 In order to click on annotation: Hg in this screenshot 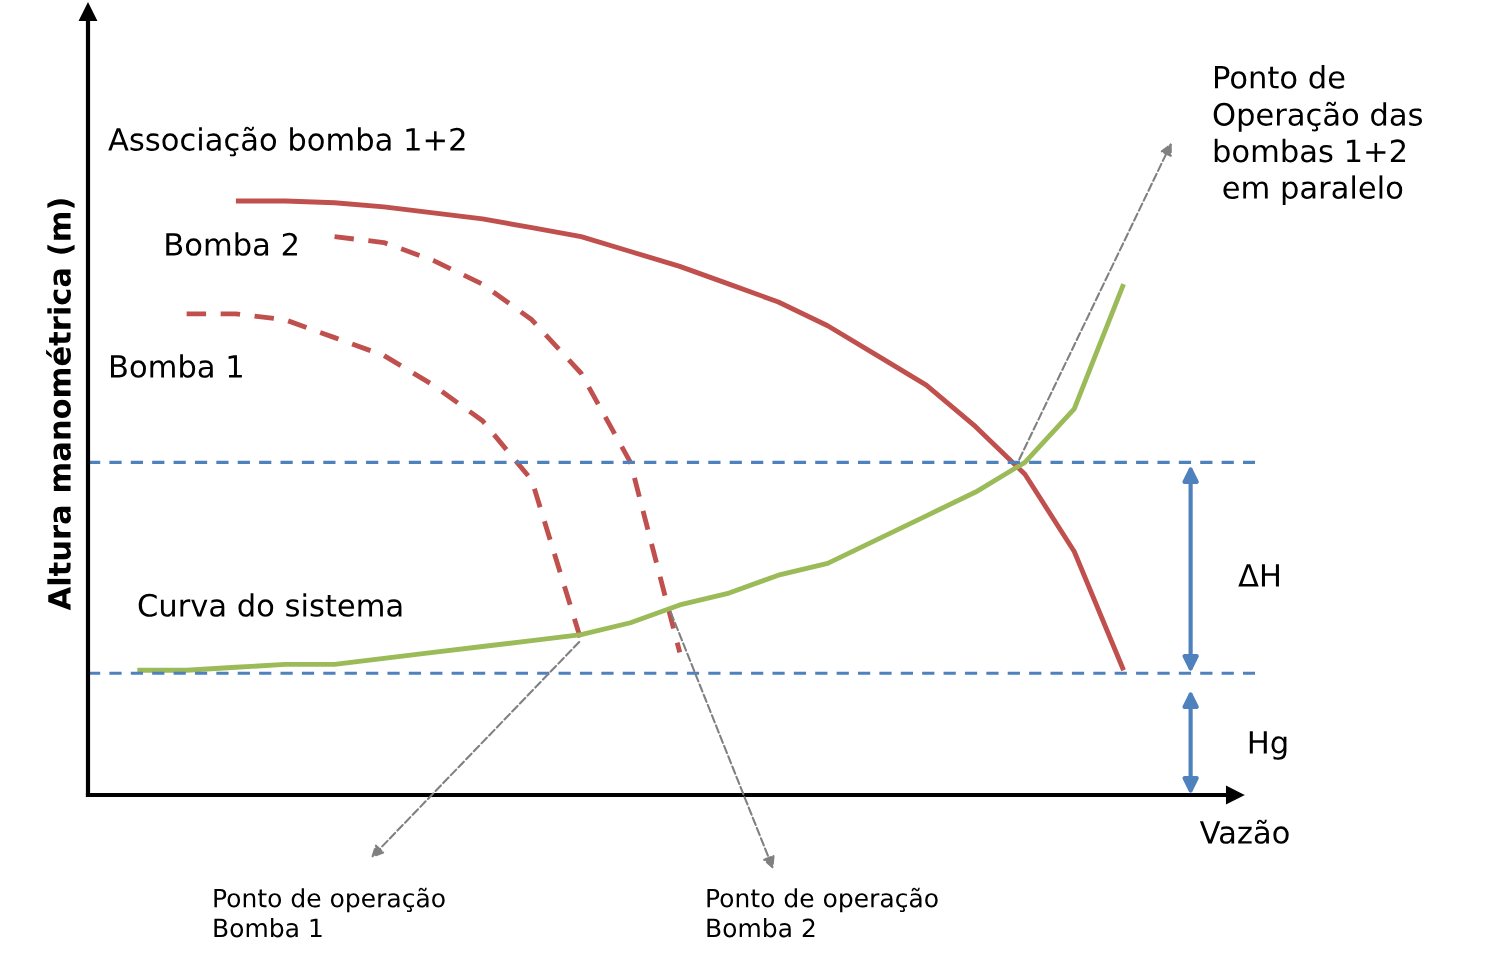, I will do `click(1268, 745)`.